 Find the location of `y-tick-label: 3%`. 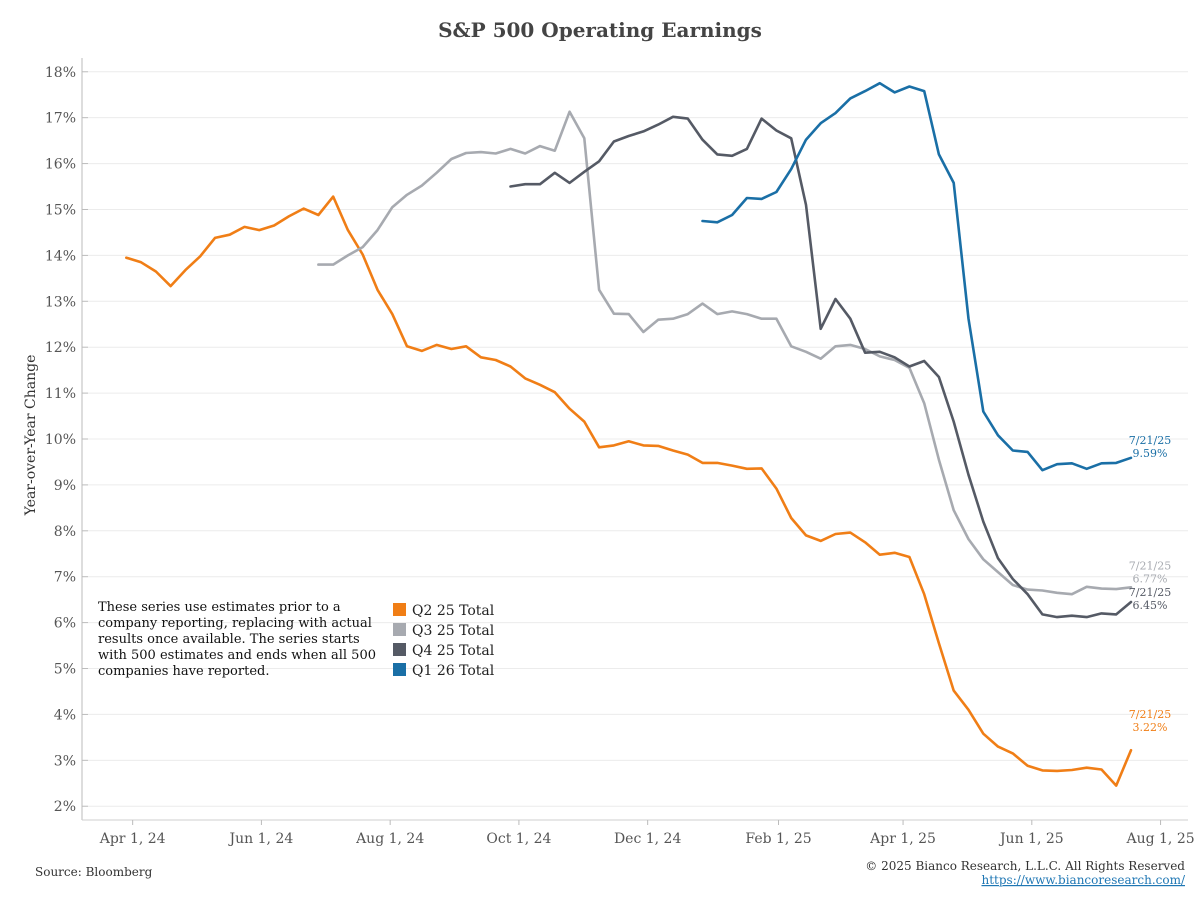

y-tick-label: 3% is located at coordinates (65, 761).